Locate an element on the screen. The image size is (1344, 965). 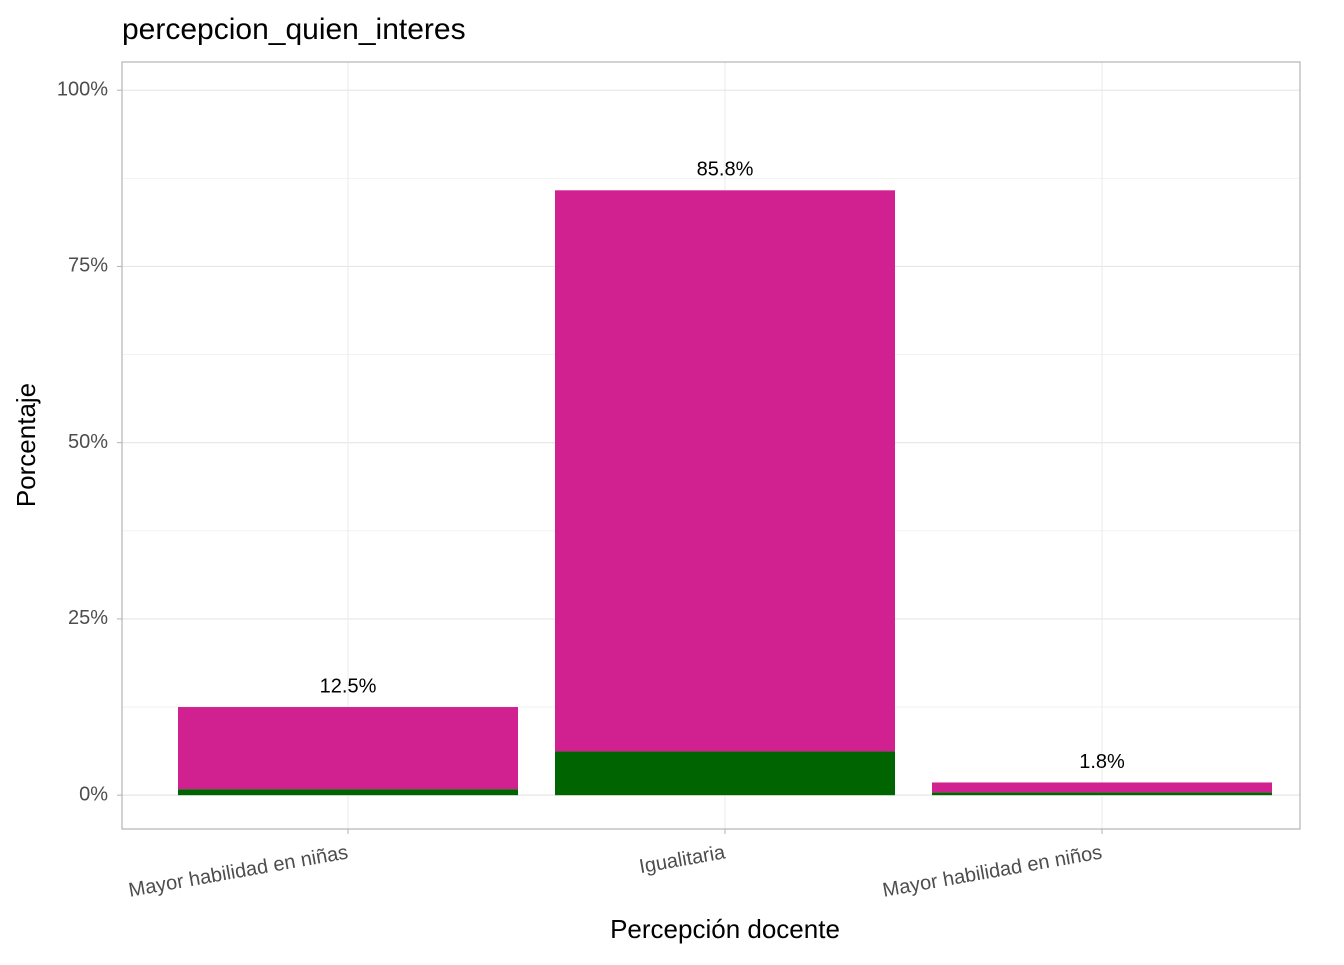
y-tick-label: 0% is located at coordinates (93, 794).